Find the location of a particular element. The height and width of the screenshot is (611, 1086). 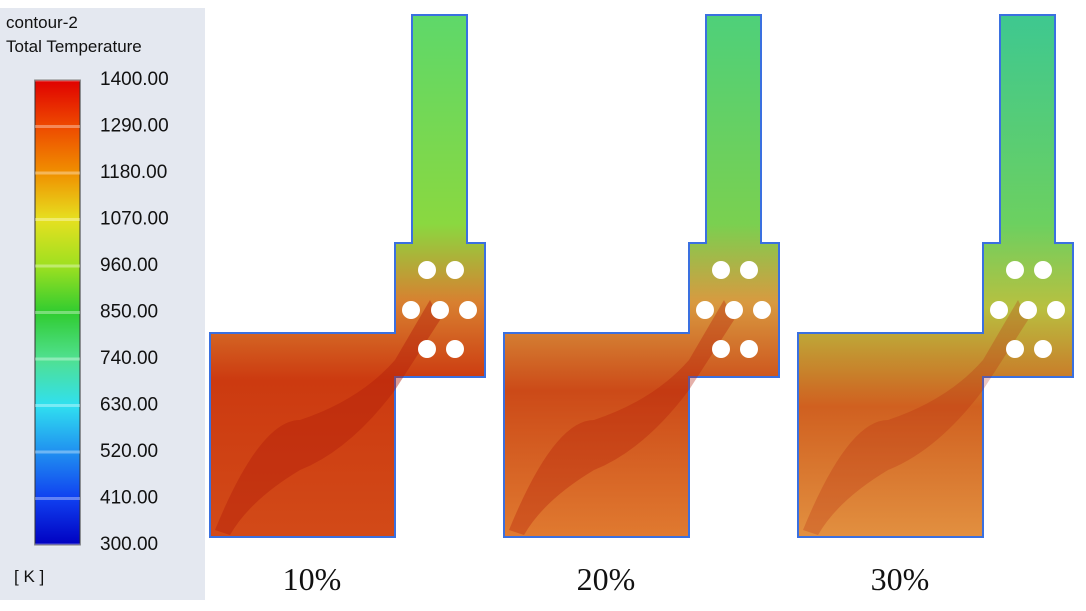

tick-label: 300.00 is located at coordinates (129, 544).